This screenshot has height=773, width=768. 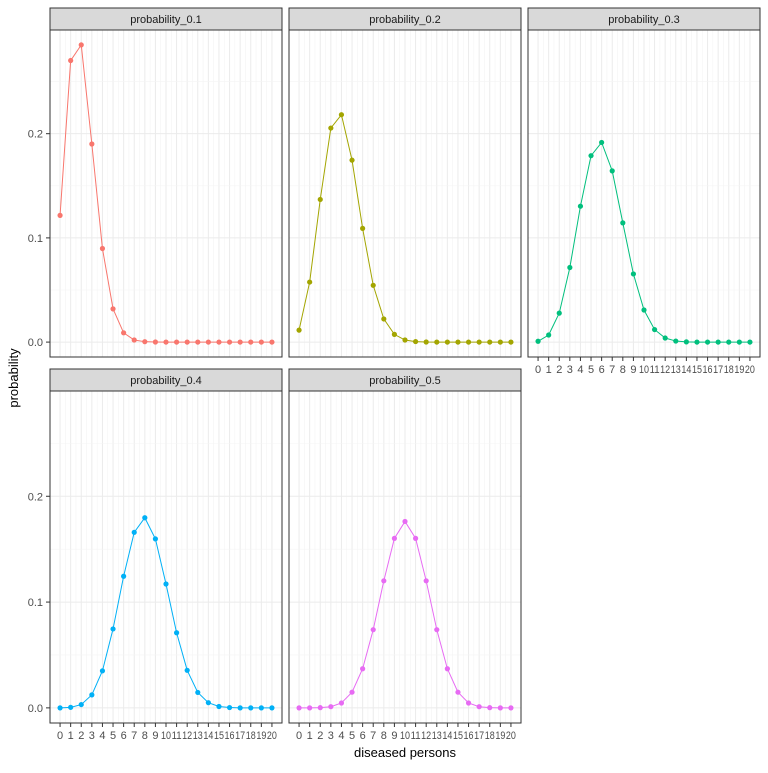 I want to click on x-tick-label: 9, so click(x=633, y=370).